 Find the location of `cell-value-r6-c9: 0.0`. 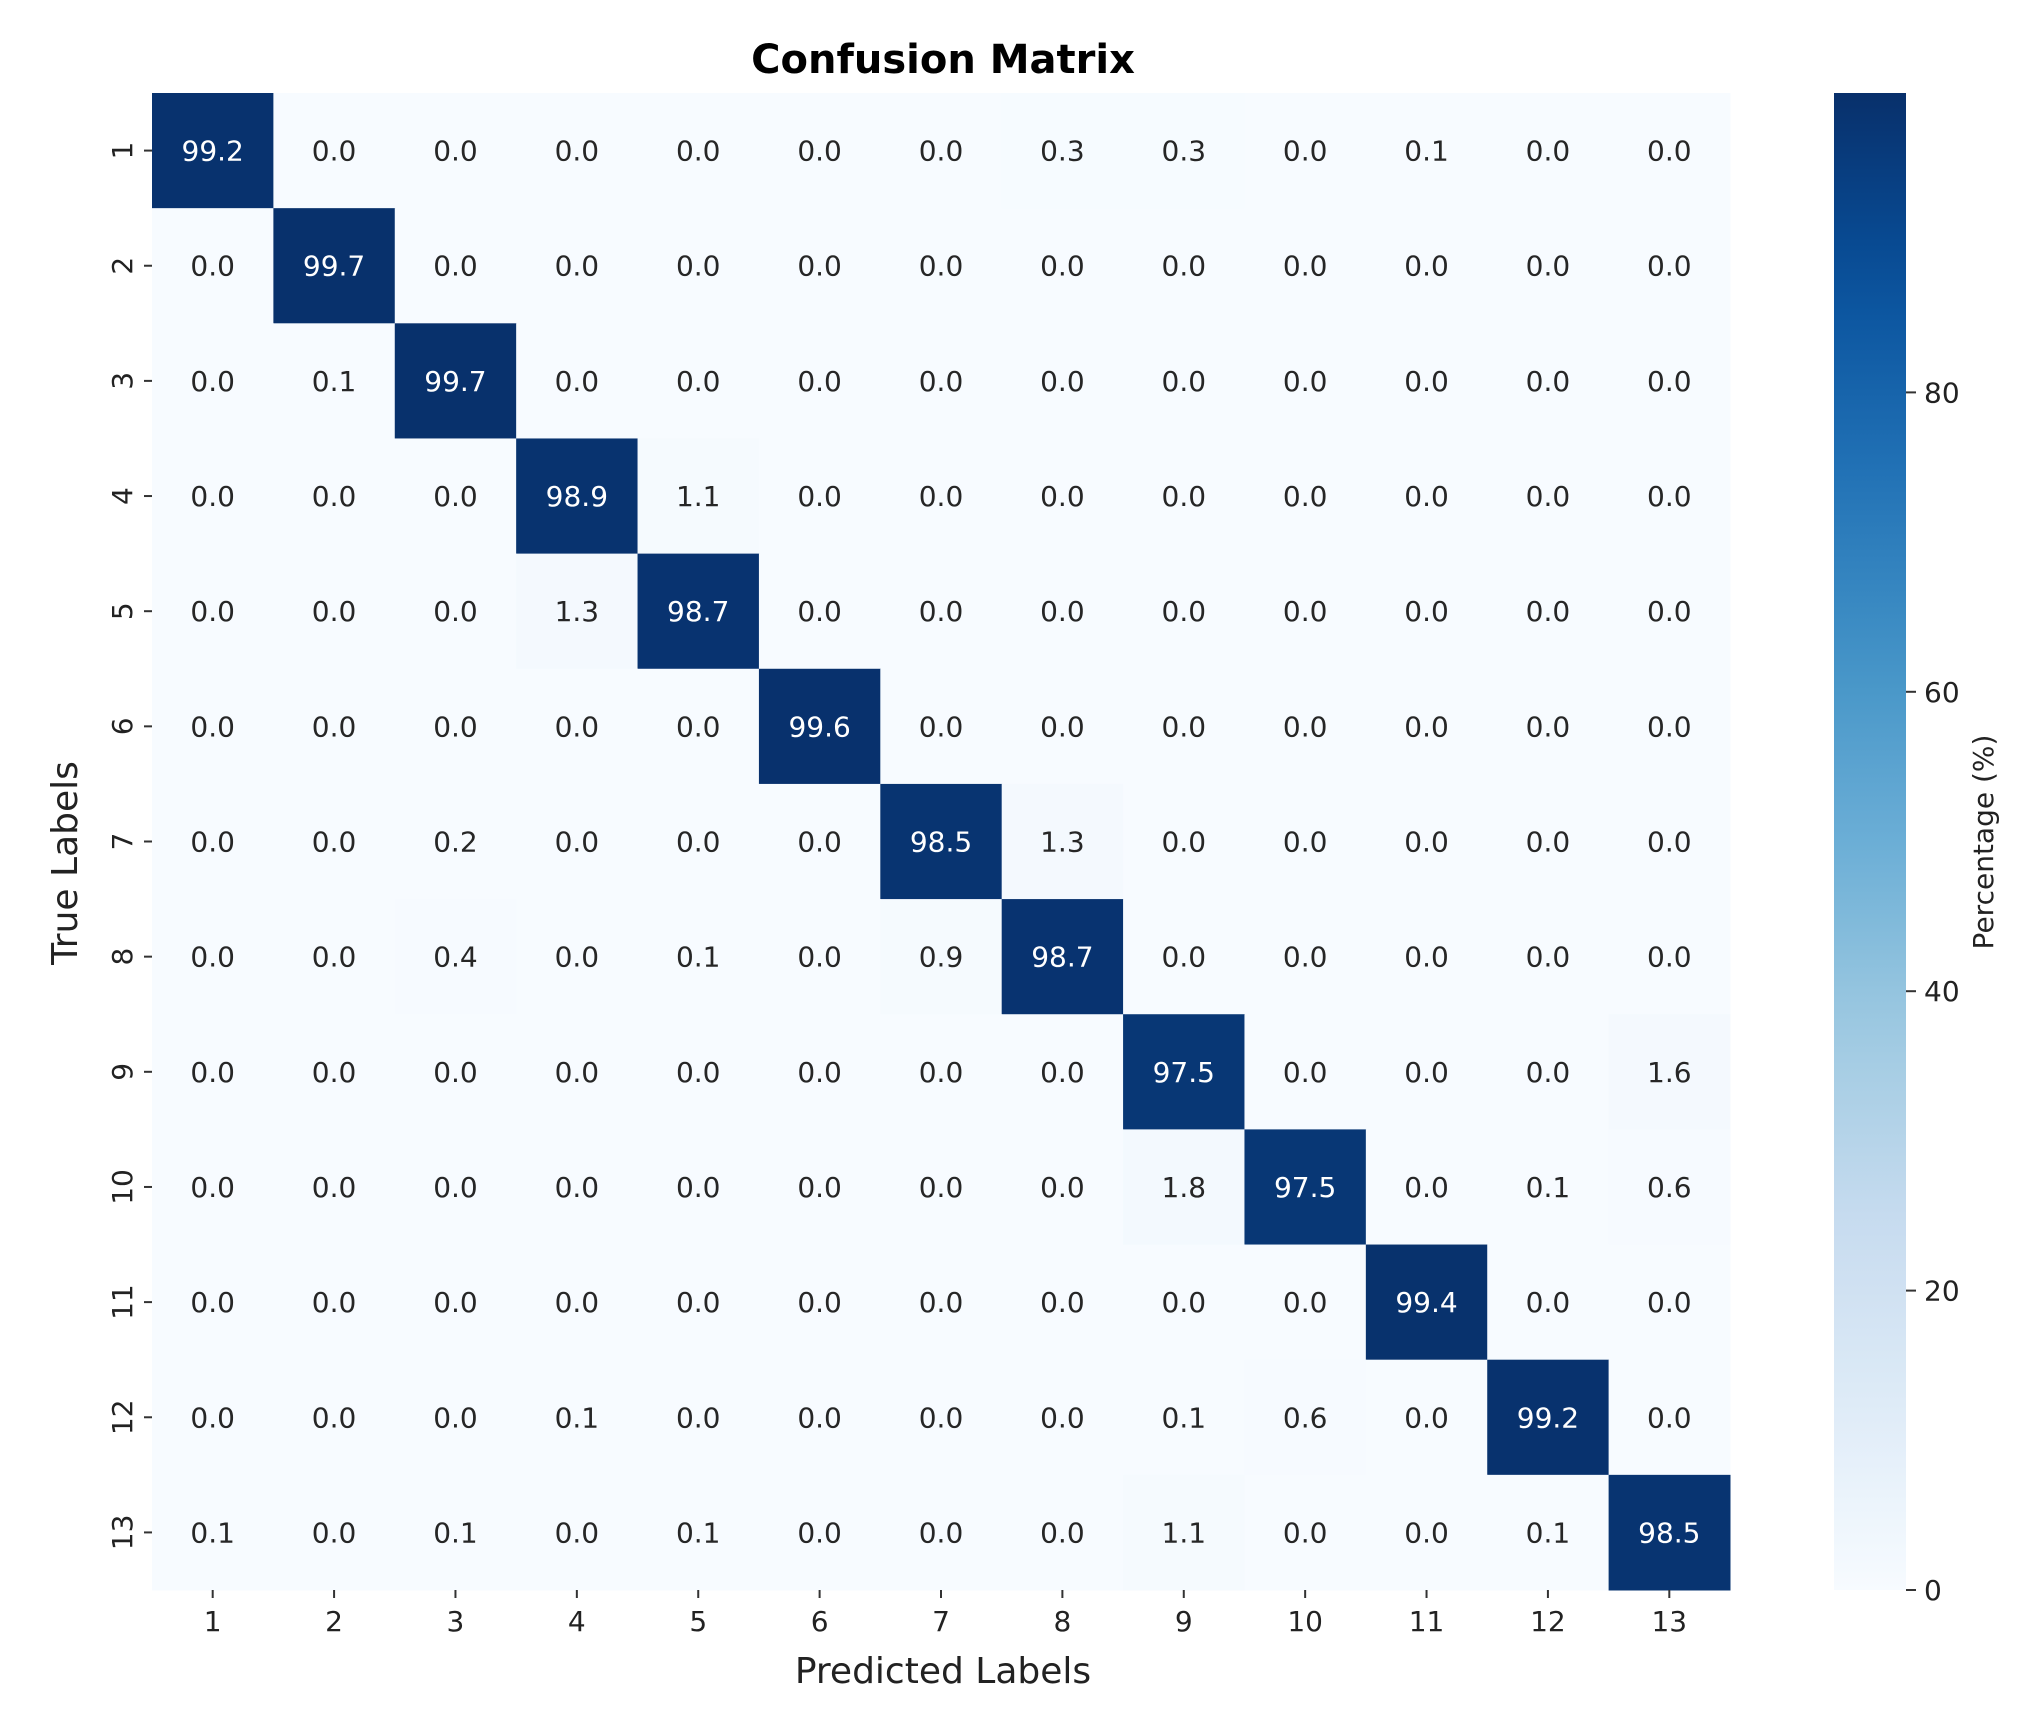

cell-value-r6-c9: 0.0 is located at coordinates (1184, 726).